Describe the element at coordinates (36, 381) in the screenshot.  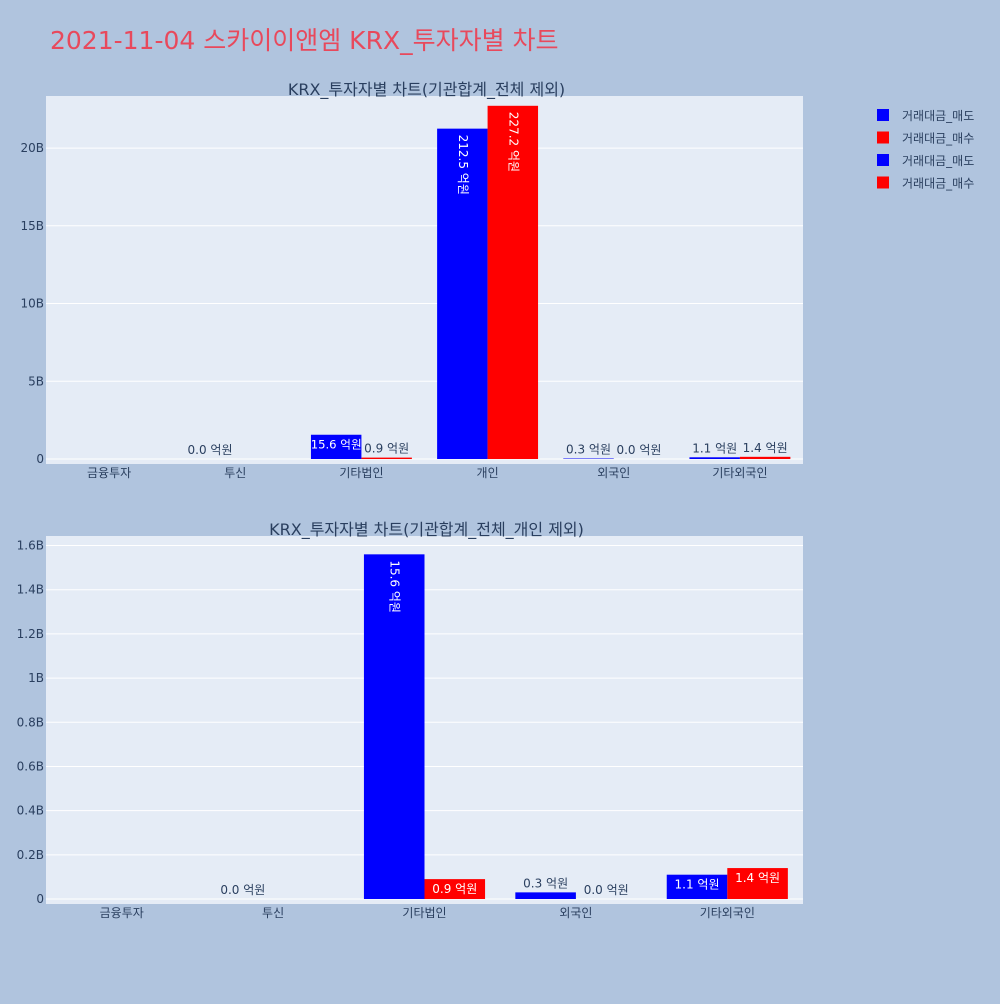
I see `y-tick-label: 5B` at that location.